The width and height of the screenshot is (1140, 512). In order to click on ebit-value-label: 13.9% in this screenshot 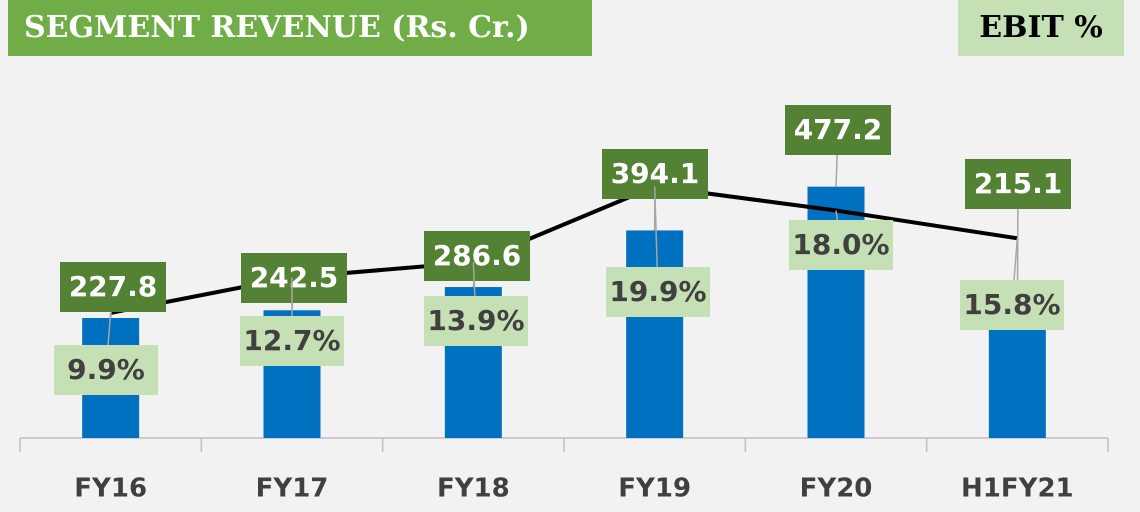, I will do `click(475, 320)`.